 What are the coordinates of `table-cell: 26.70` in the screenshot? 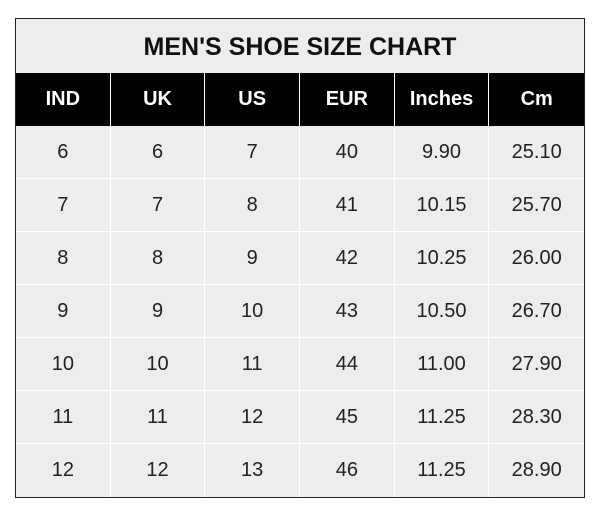 It's located at (537, 311).